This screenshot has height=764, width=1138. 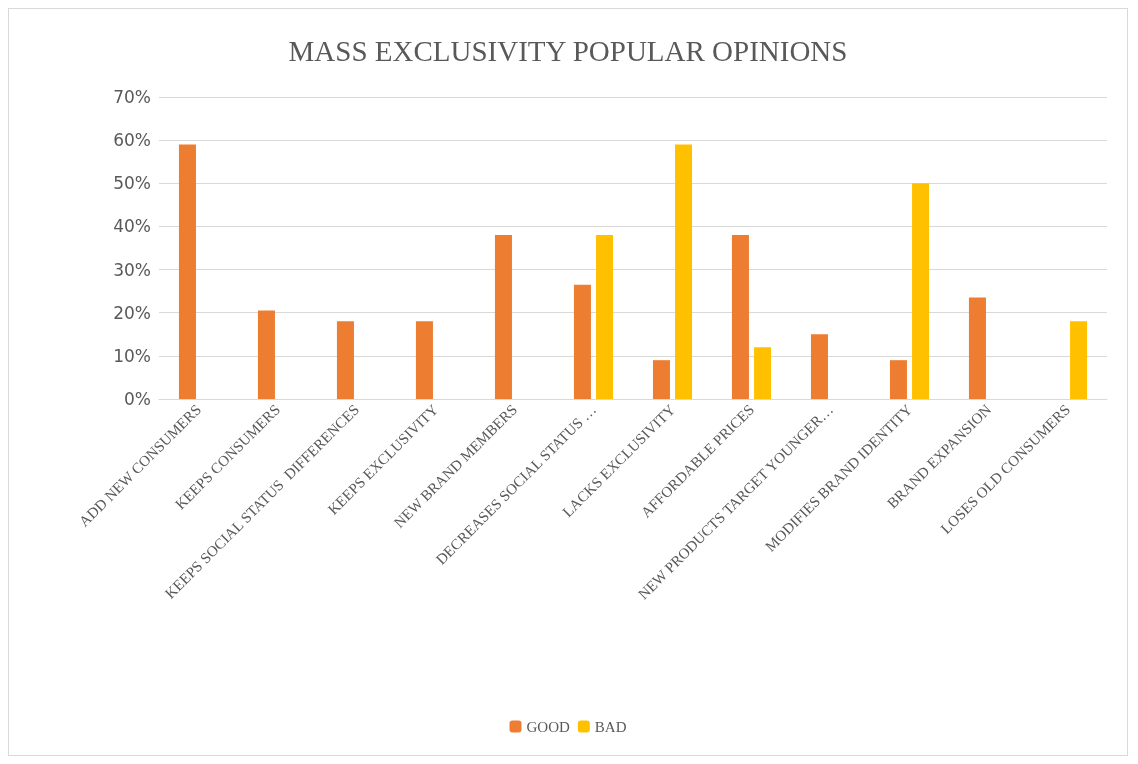 I want to click on y-tick-label: 20%, so click(x=132, y=312).